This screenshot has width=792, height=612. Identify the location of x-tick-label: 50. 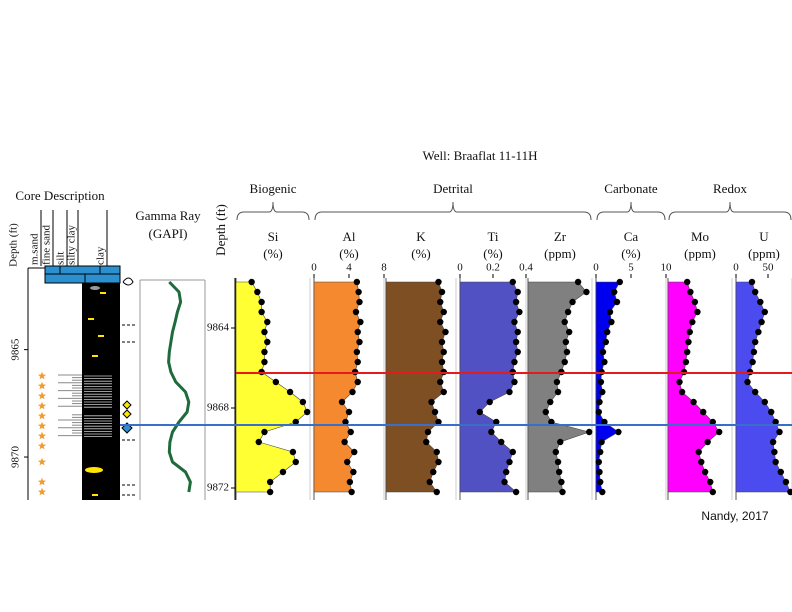
(769, 268).